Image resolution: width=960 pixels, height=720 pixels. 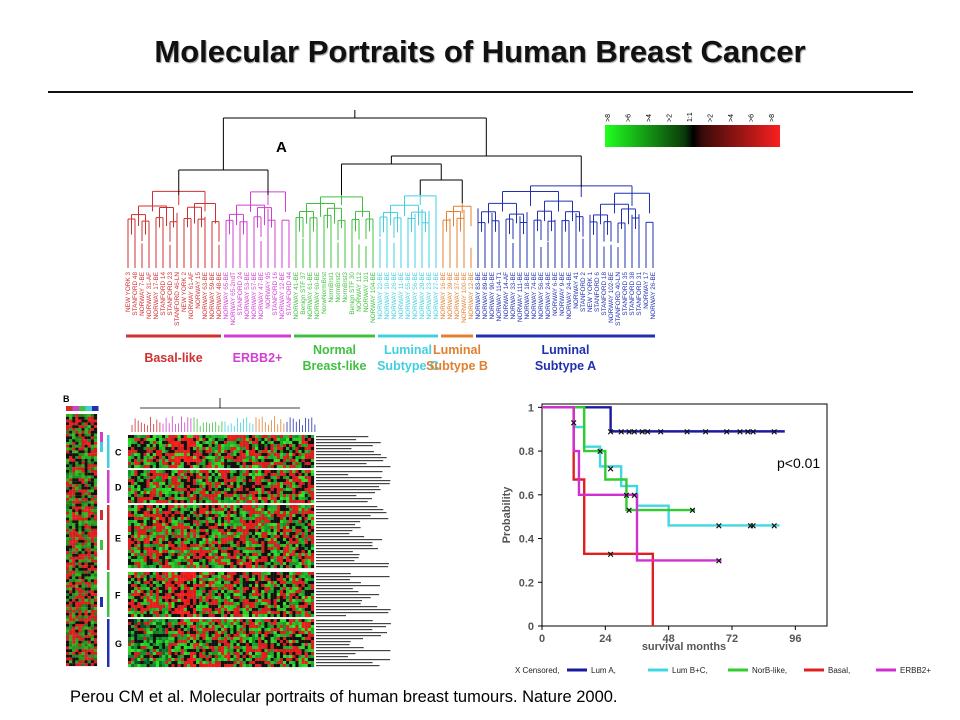 I want to click on group-label: Basal-like, so click(x=173, y=358).